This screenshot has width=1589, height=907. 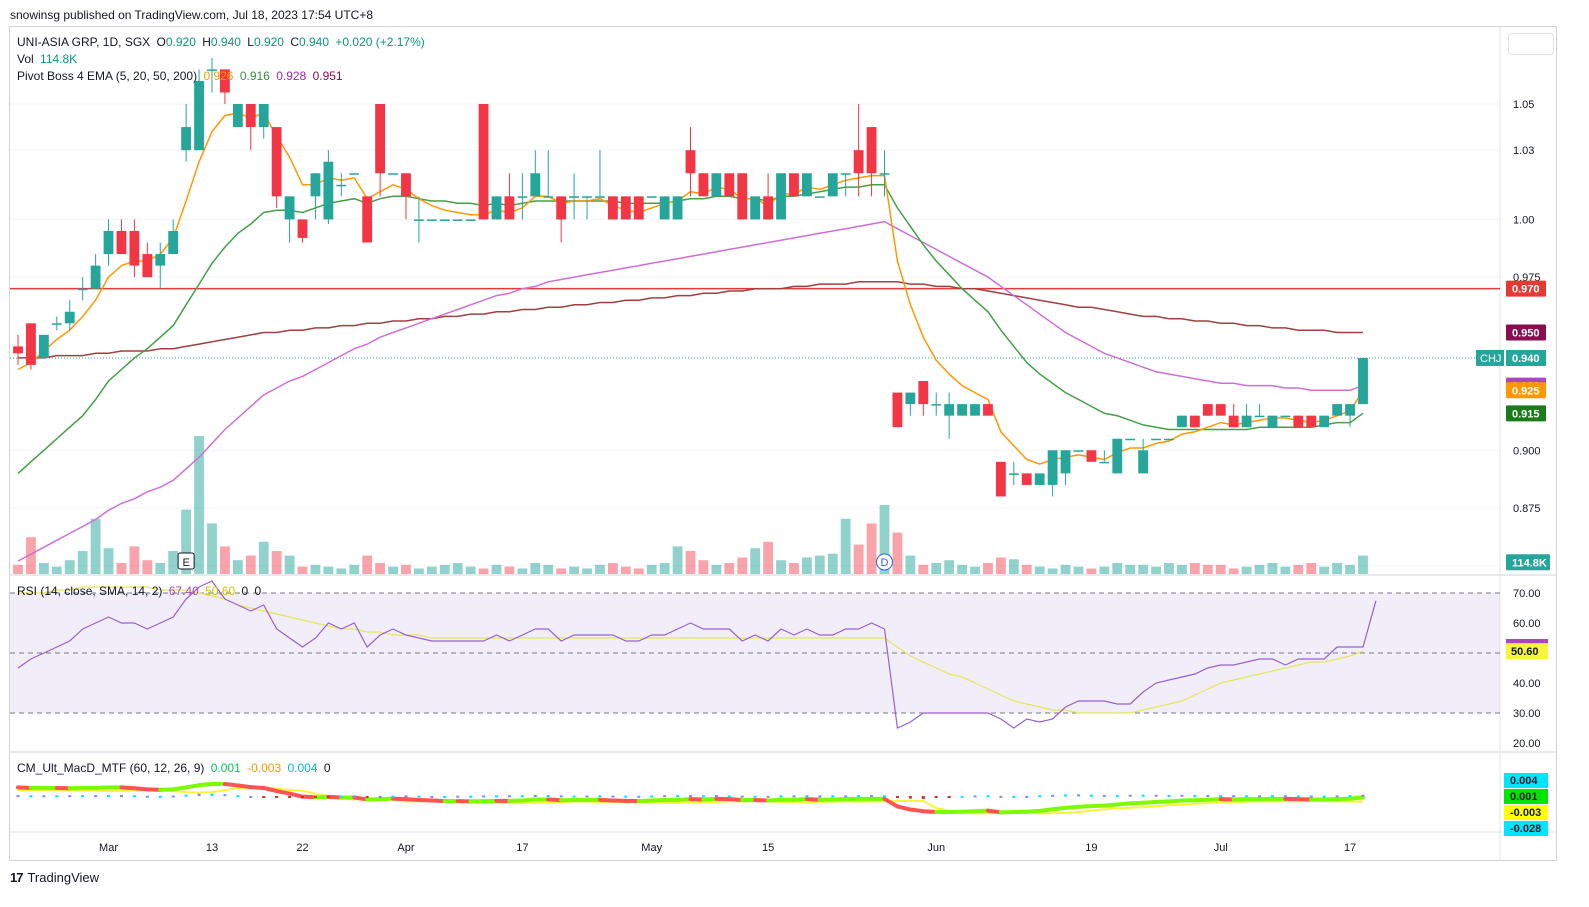 I want to click on symbol-label: UNI-ASIA GRP, 1D, SGX, so click(x=84, y=42).